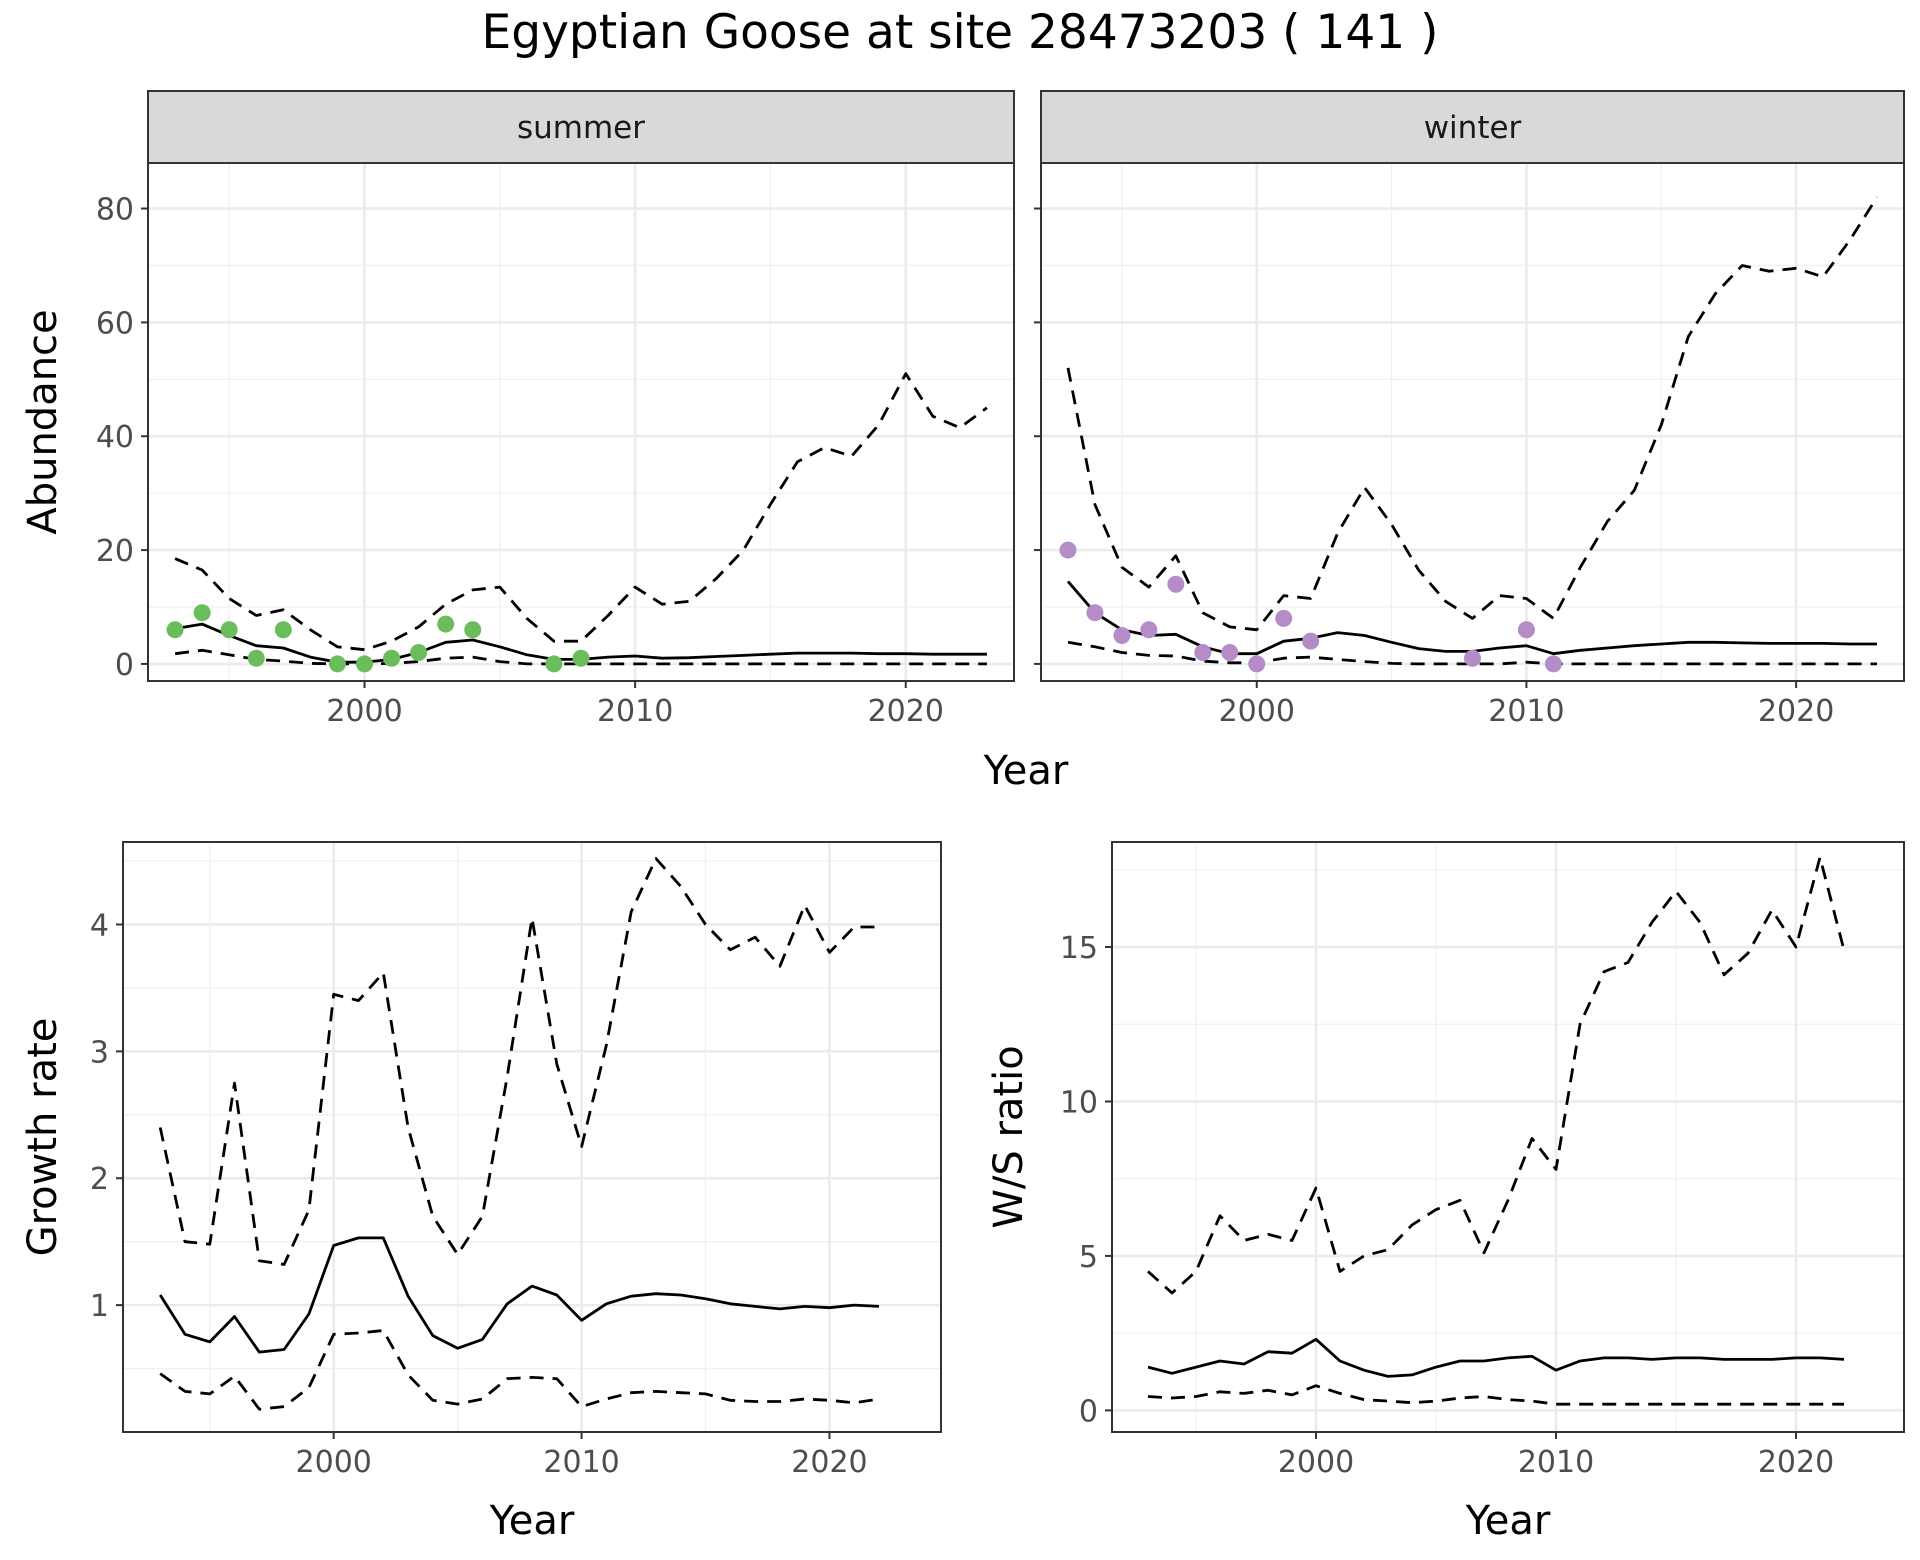  Describe the element at coordinates (99, 1179) in the screenshot. I see `y-tick-label: 2` at that location.